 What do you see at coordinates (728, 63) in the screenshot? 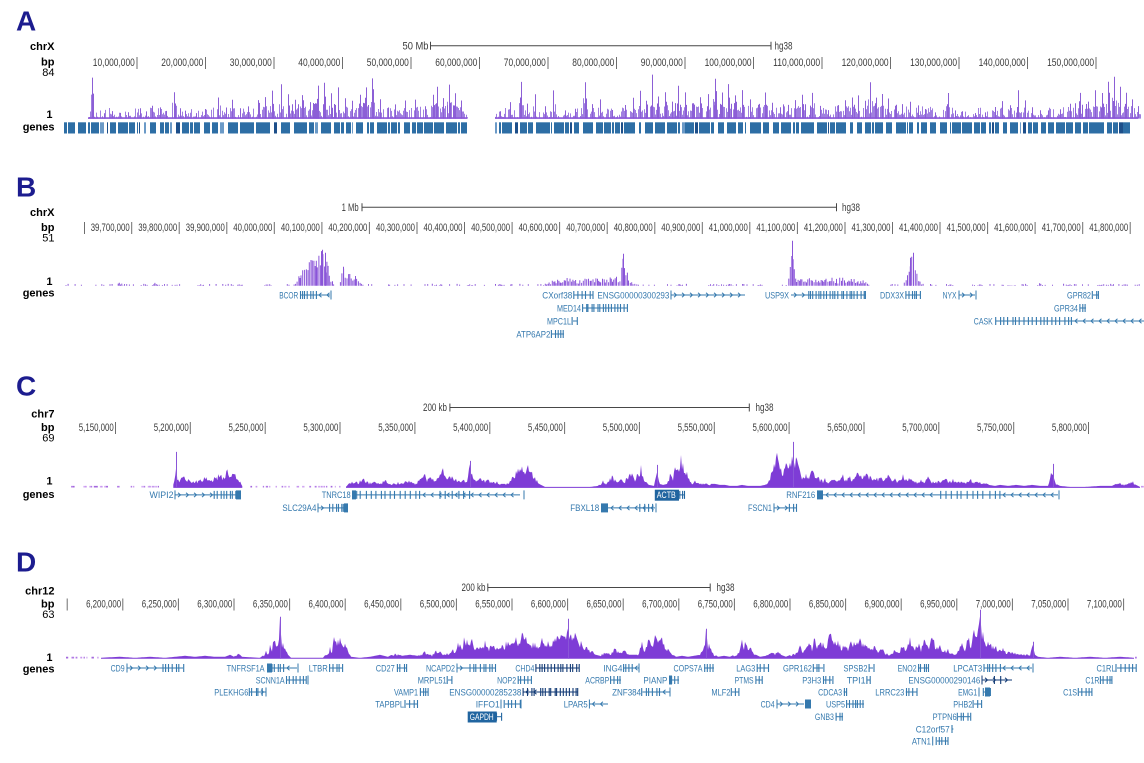
I see `svg-text: 100,000,000` at bounding box center [728, 63].